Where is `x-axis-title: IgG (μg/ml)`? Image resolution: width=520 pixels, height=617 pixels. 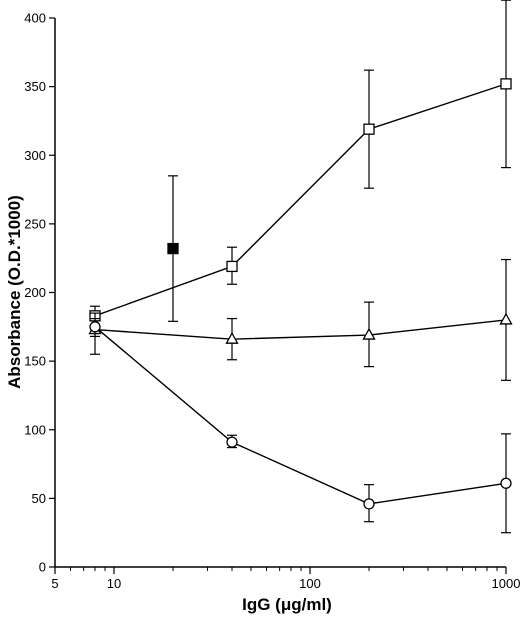 x-axis-title: IgG (μg/ml) is located at coordinates (287, 604).